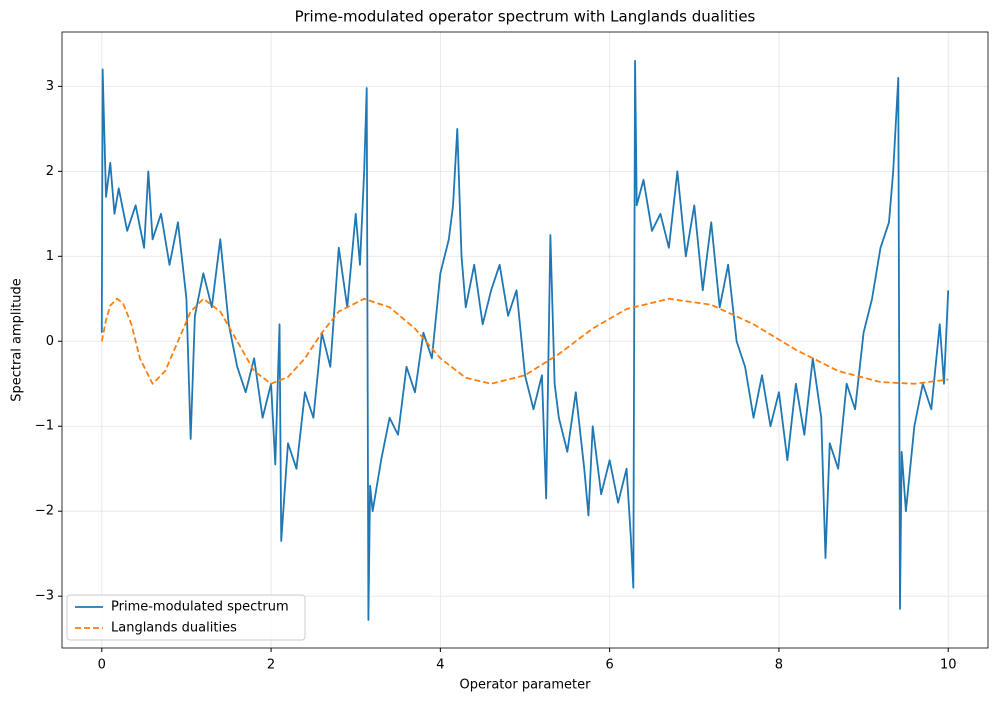 The width and height of the screenshot is (999, 701). What do you see at coordinates (44, 511) in the screenshot?
I see `y-tick-label: −2` at bounding box center [44, 511].